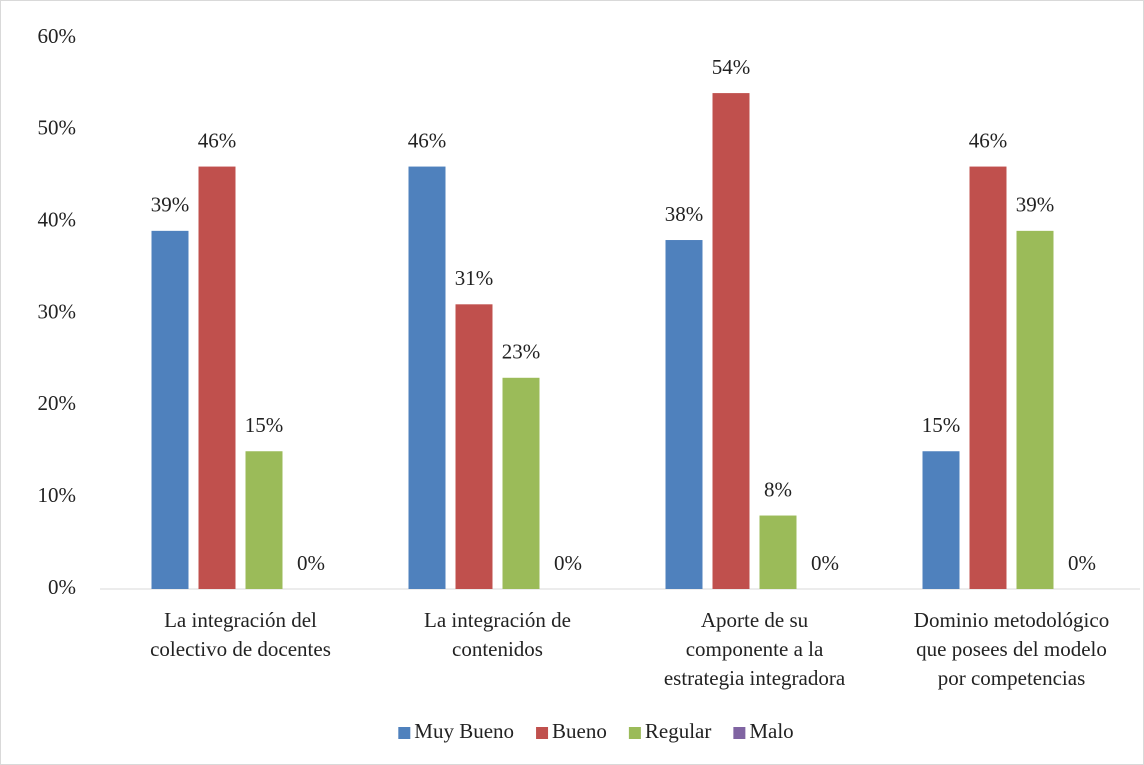 The width and height of the screenshot is (1144, 765). What do you see at coordinates (62, 587) in the screenshot?
I see `y-tick-label: 0%` at bounding box center [62, 587].